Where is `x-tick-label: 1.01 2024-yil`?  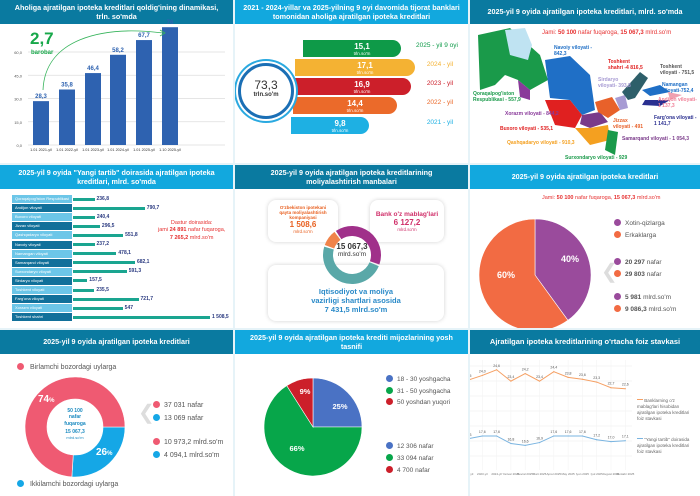 x-tick-label: 1.01 2024-yil is located at coordinates (118, 150).